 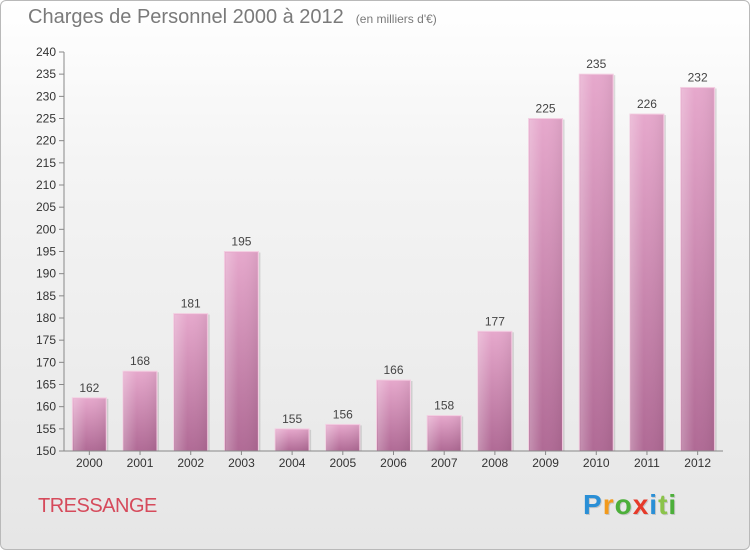 What do you see at coordinates (46, 429) in the screenshot?
I see `y-tick-label: 155` at bounding box center [46, 429].